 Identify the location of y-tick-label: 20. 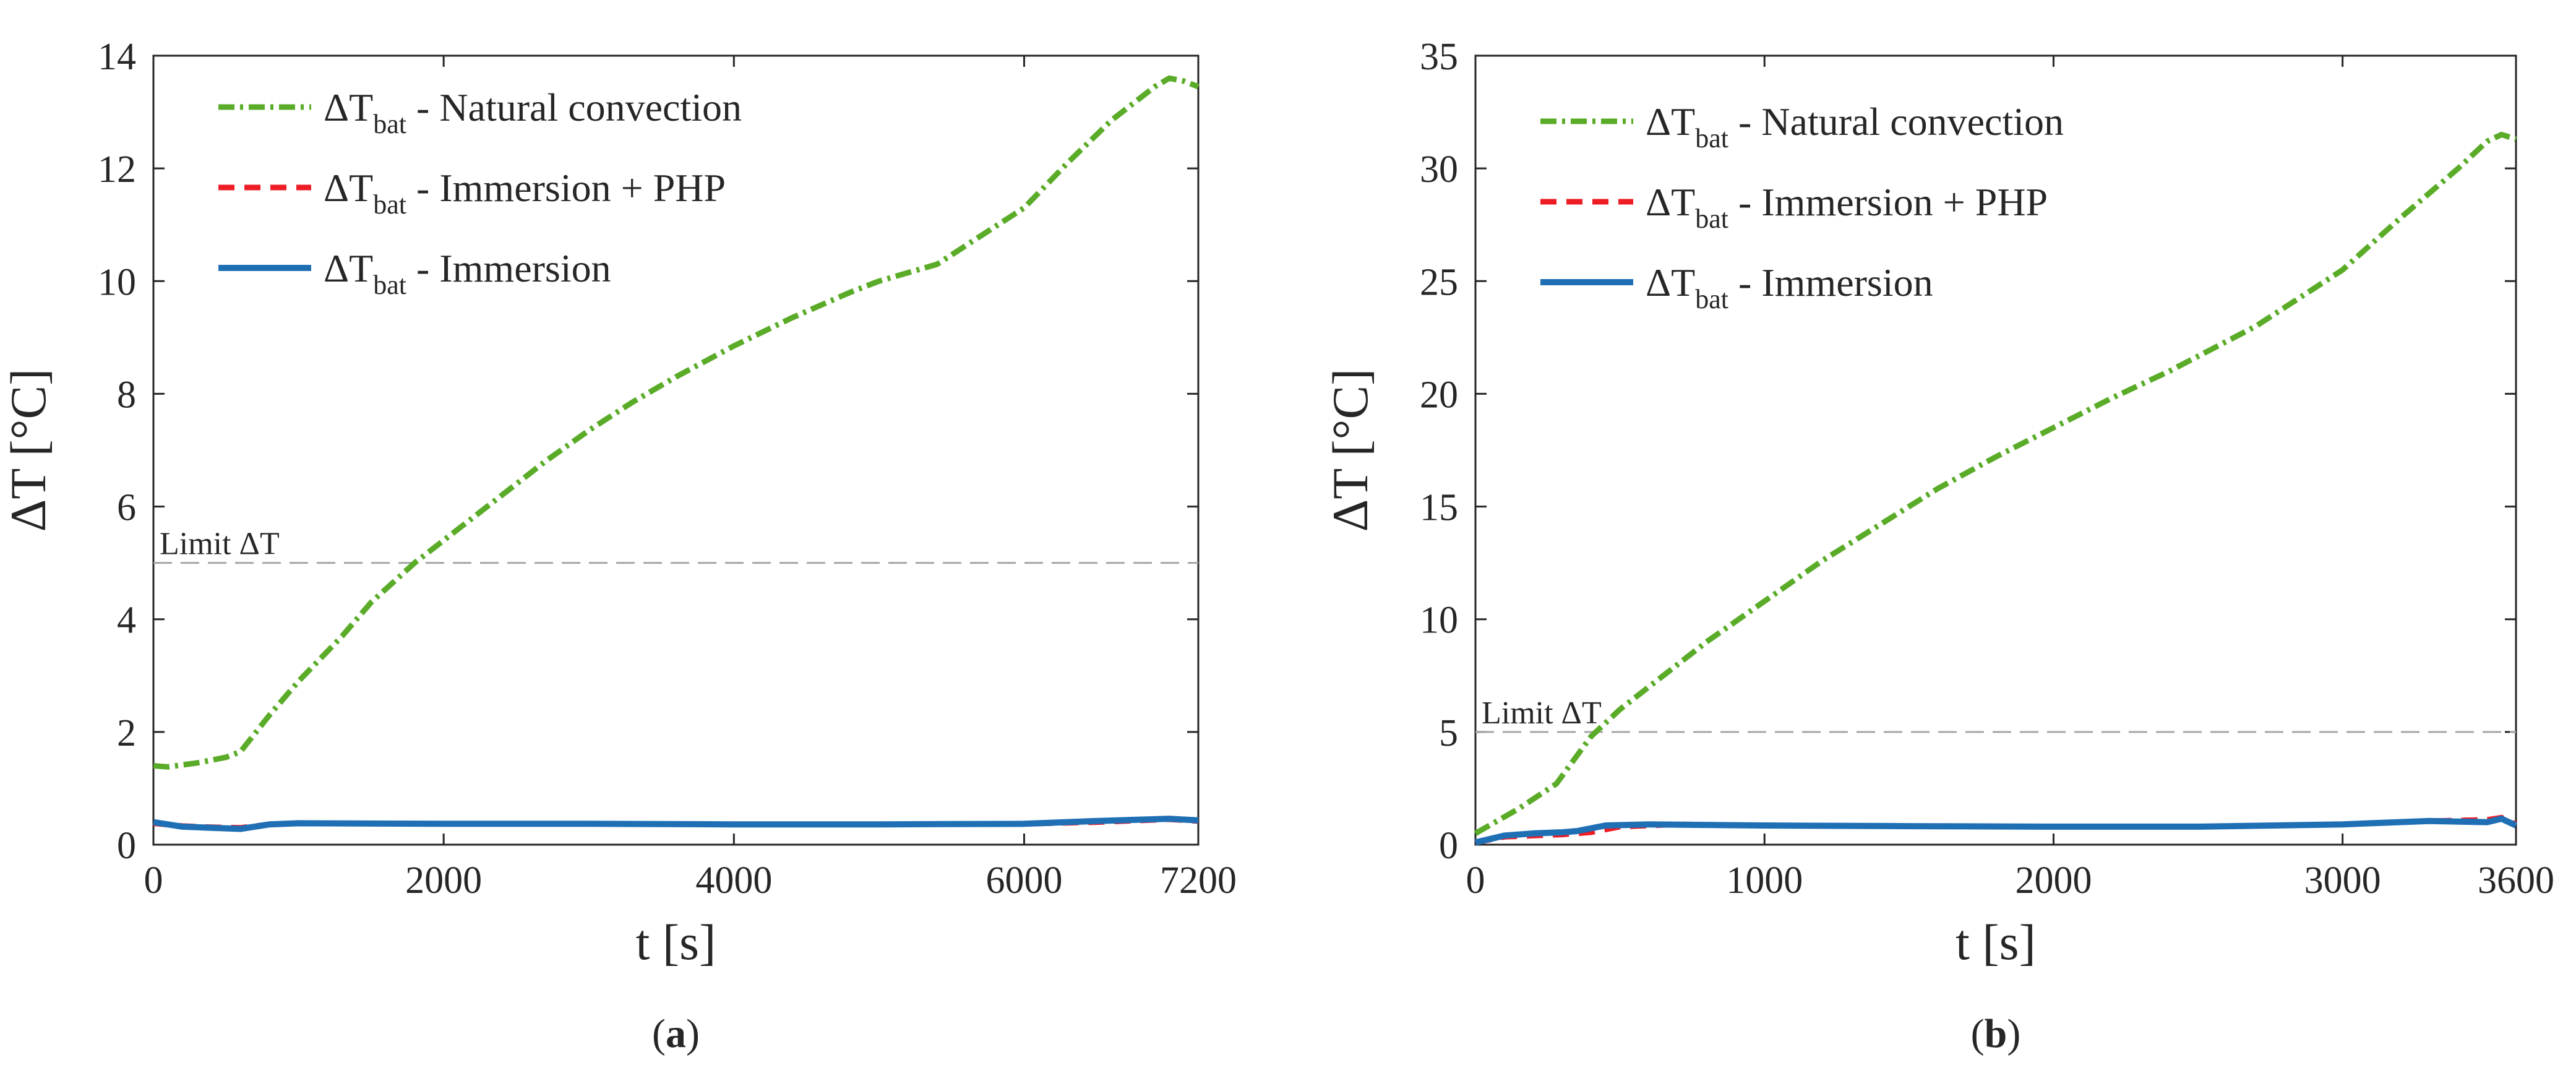
(1439, 395).